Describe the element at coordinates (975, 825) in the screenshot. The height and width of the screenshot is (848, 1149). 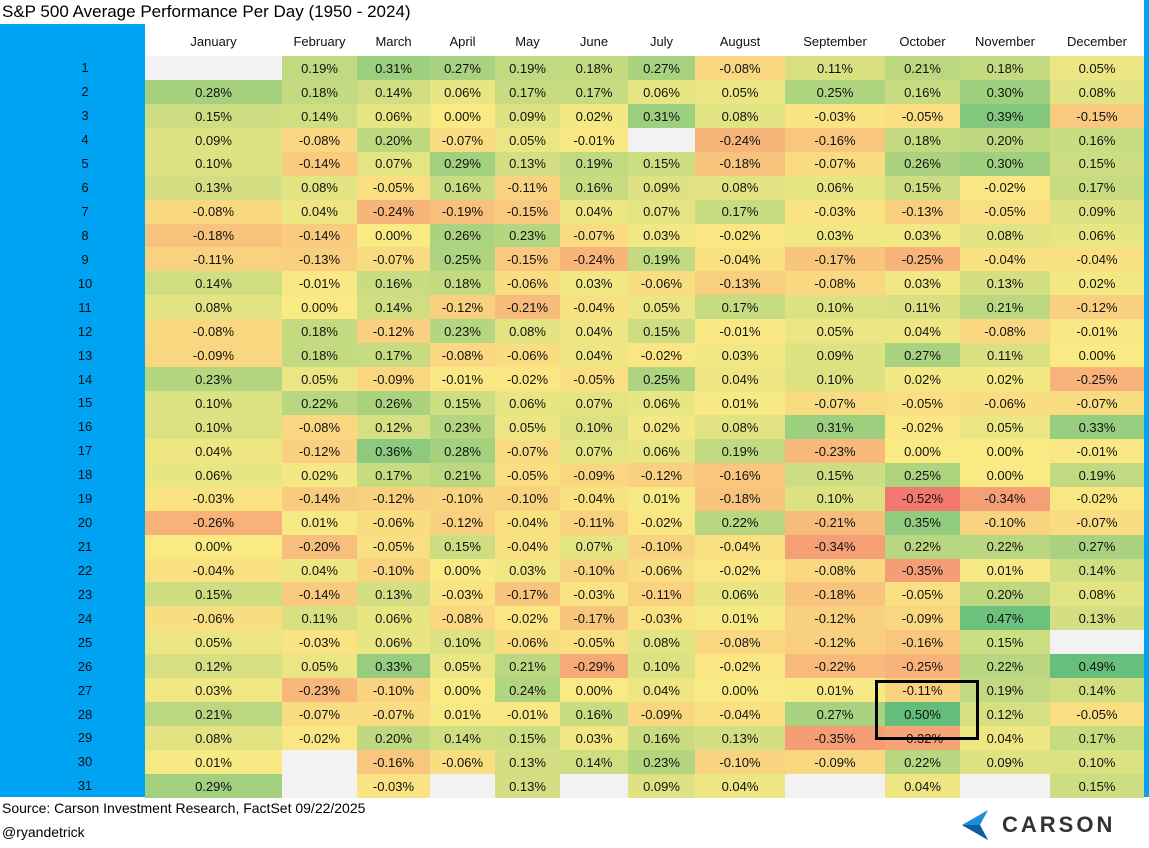
I see `logo-mark` at that location.